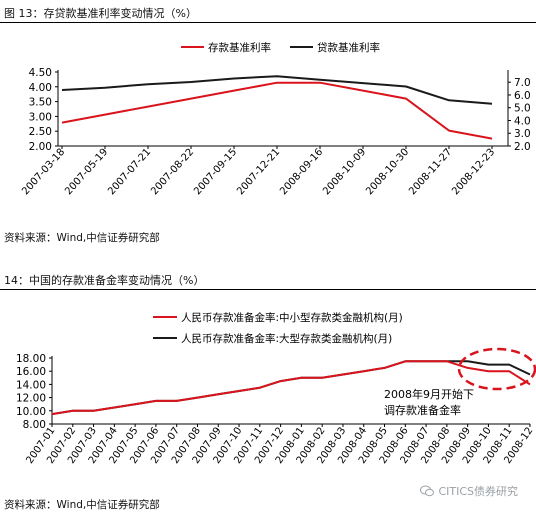 The image size is (536, 514). Describe the element at coordinates (104, 280) in the screenshot. I see `figure2-title: 14：中国的存款准备金率变动情况（%）` at that location.